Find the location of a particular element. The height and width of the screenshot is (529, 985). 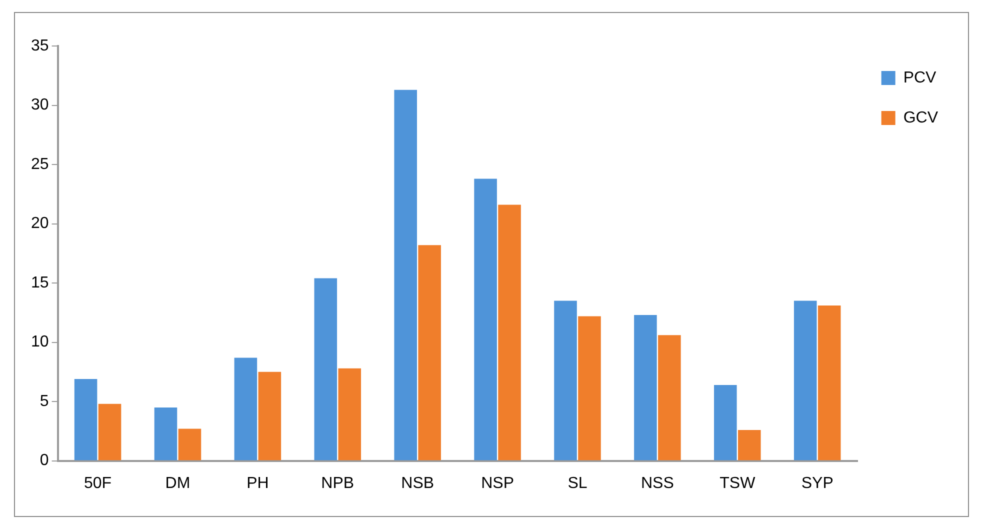

x-tick-label: PH is located at coordinates (257, 483).